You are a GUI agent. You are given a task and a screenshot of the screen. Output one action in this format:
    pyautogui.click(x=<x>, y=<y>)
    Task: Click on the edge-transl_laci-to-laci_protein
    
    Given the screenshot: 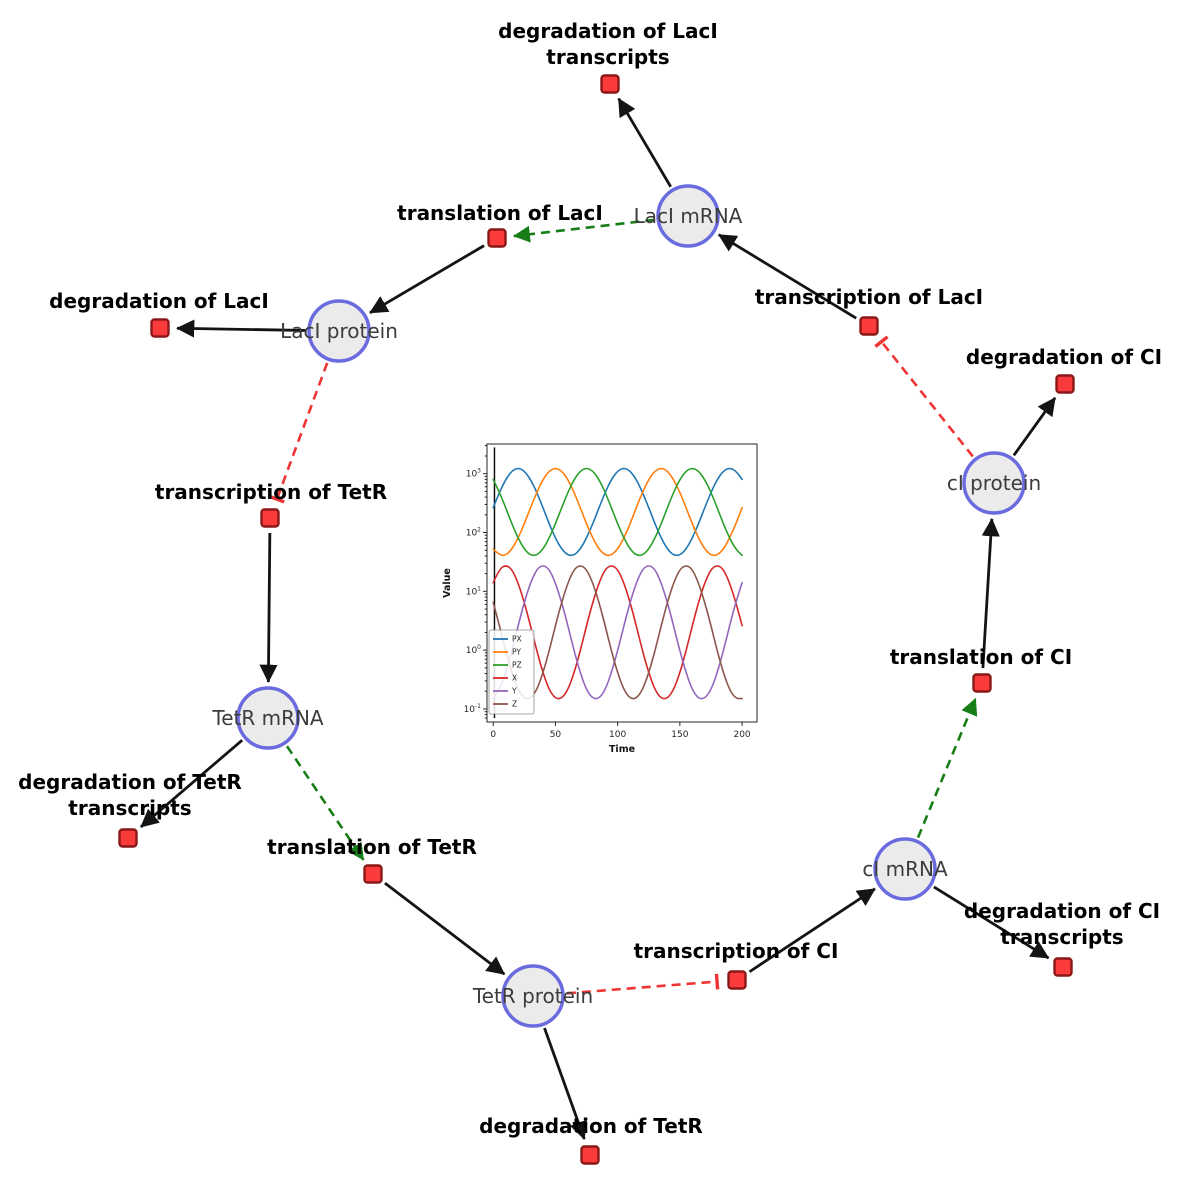 What is the action you would take?
    pyautogui.click(x=427, y=279)
    